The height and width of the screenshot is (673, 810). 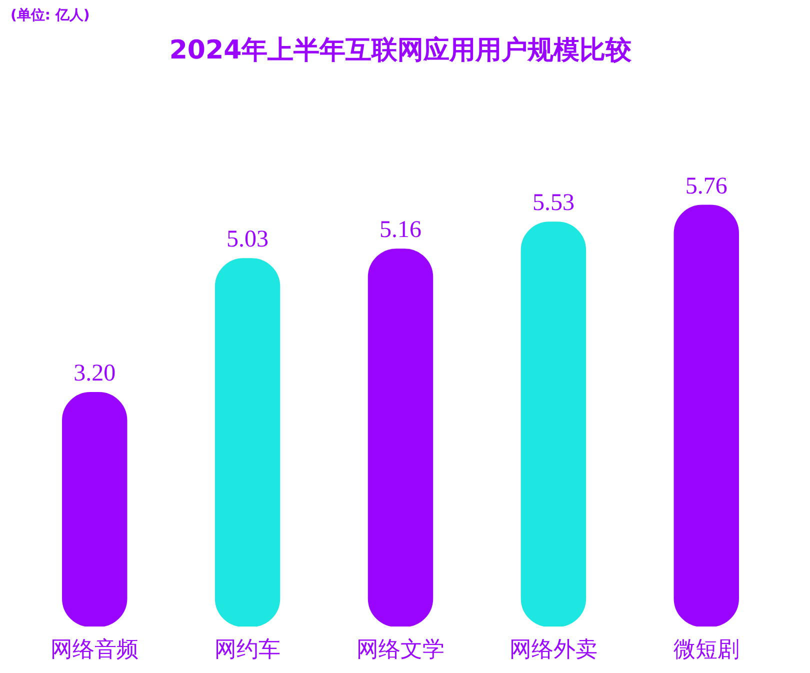 What do you see at coordinates (401, 51) in the screenshot?
I see `chart-title: 2024年上半年互联网应用用户规模比较` at bounding box center [401, 51].